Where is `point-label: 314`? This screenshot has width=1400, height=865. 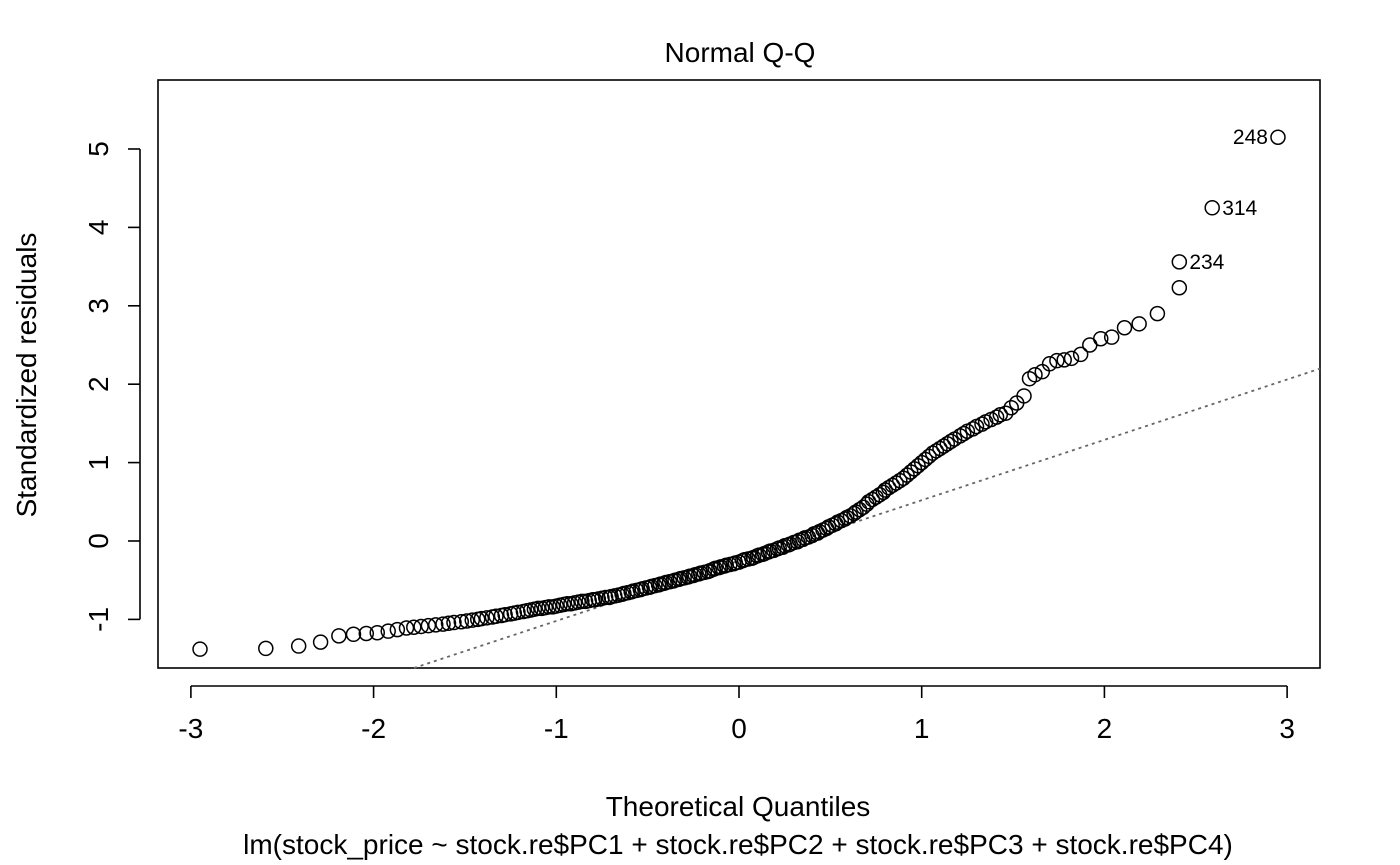 point-label: 314 is located at coordinates (1239, 208).